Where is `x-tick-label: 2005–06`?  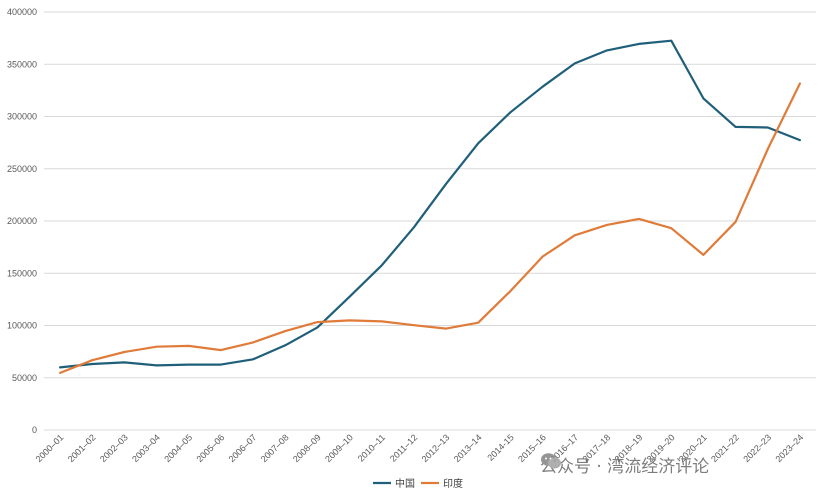
x-tick-label: 2005–06 is located at coordinates (210, 448).